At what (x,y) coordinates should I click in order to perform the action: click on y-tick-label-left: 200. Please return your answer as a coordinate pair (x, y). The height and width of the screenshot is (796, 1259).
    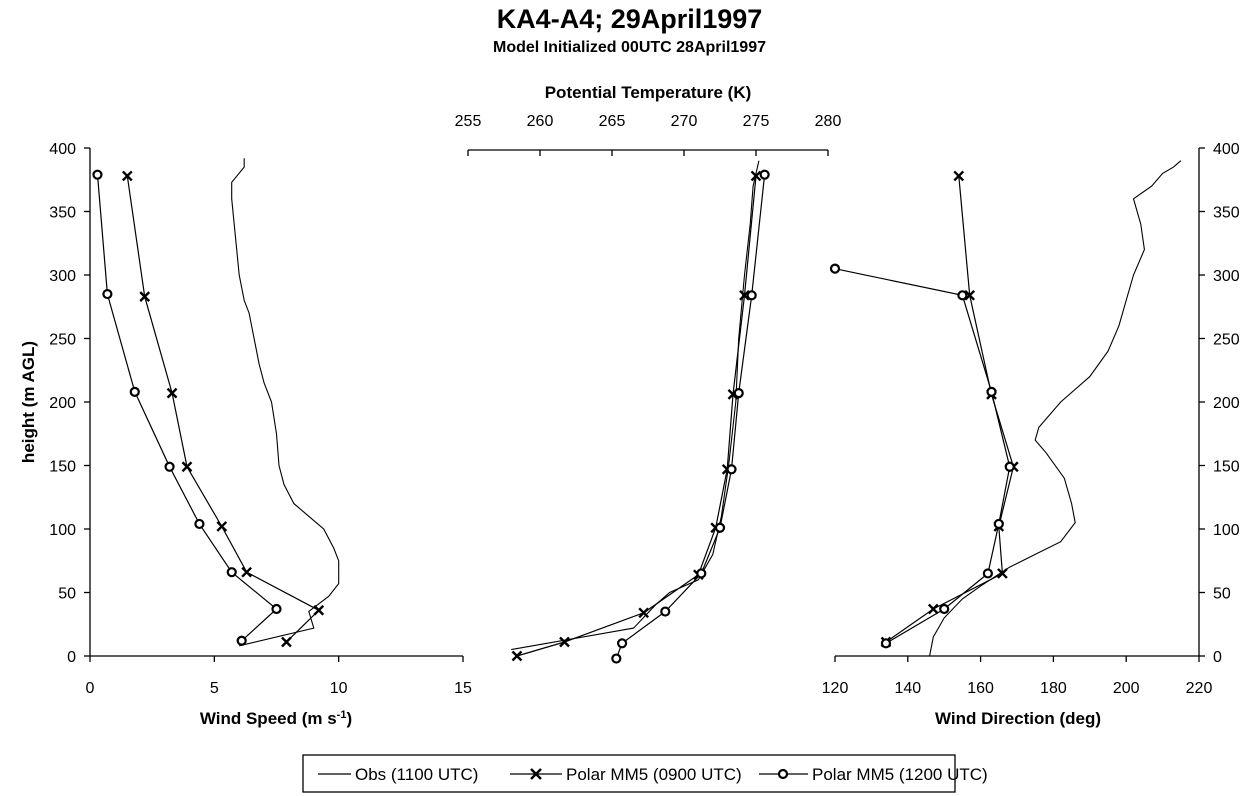
    Looking at the image, I should click on (62, 403).